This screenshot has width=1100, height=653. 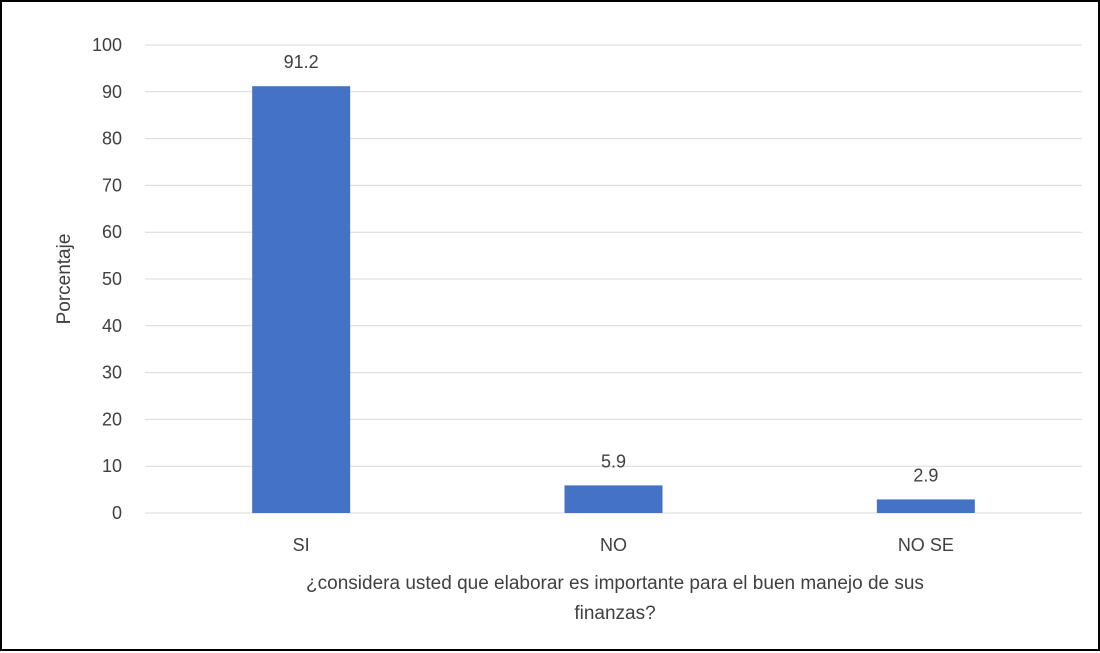 What do you see at coordinates (64, 279) in the screenshot?
I see `y-axis-title: Porcentaje` at bounding box center [64, 279].